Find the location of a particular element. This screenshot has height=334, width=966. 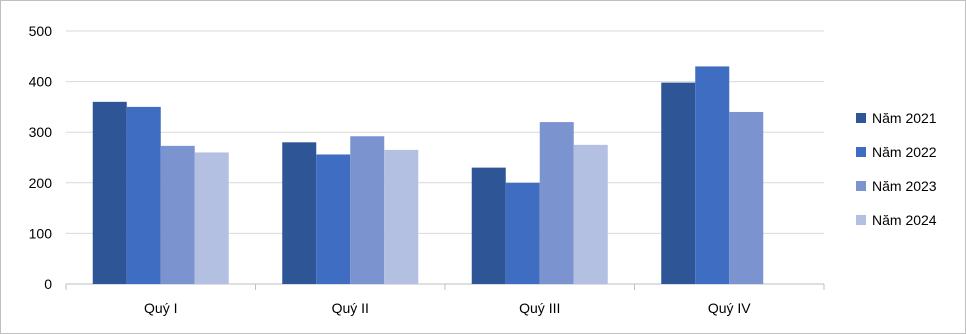

bar-quý-ii-năm-2021 is located at coordinates (299, 213).